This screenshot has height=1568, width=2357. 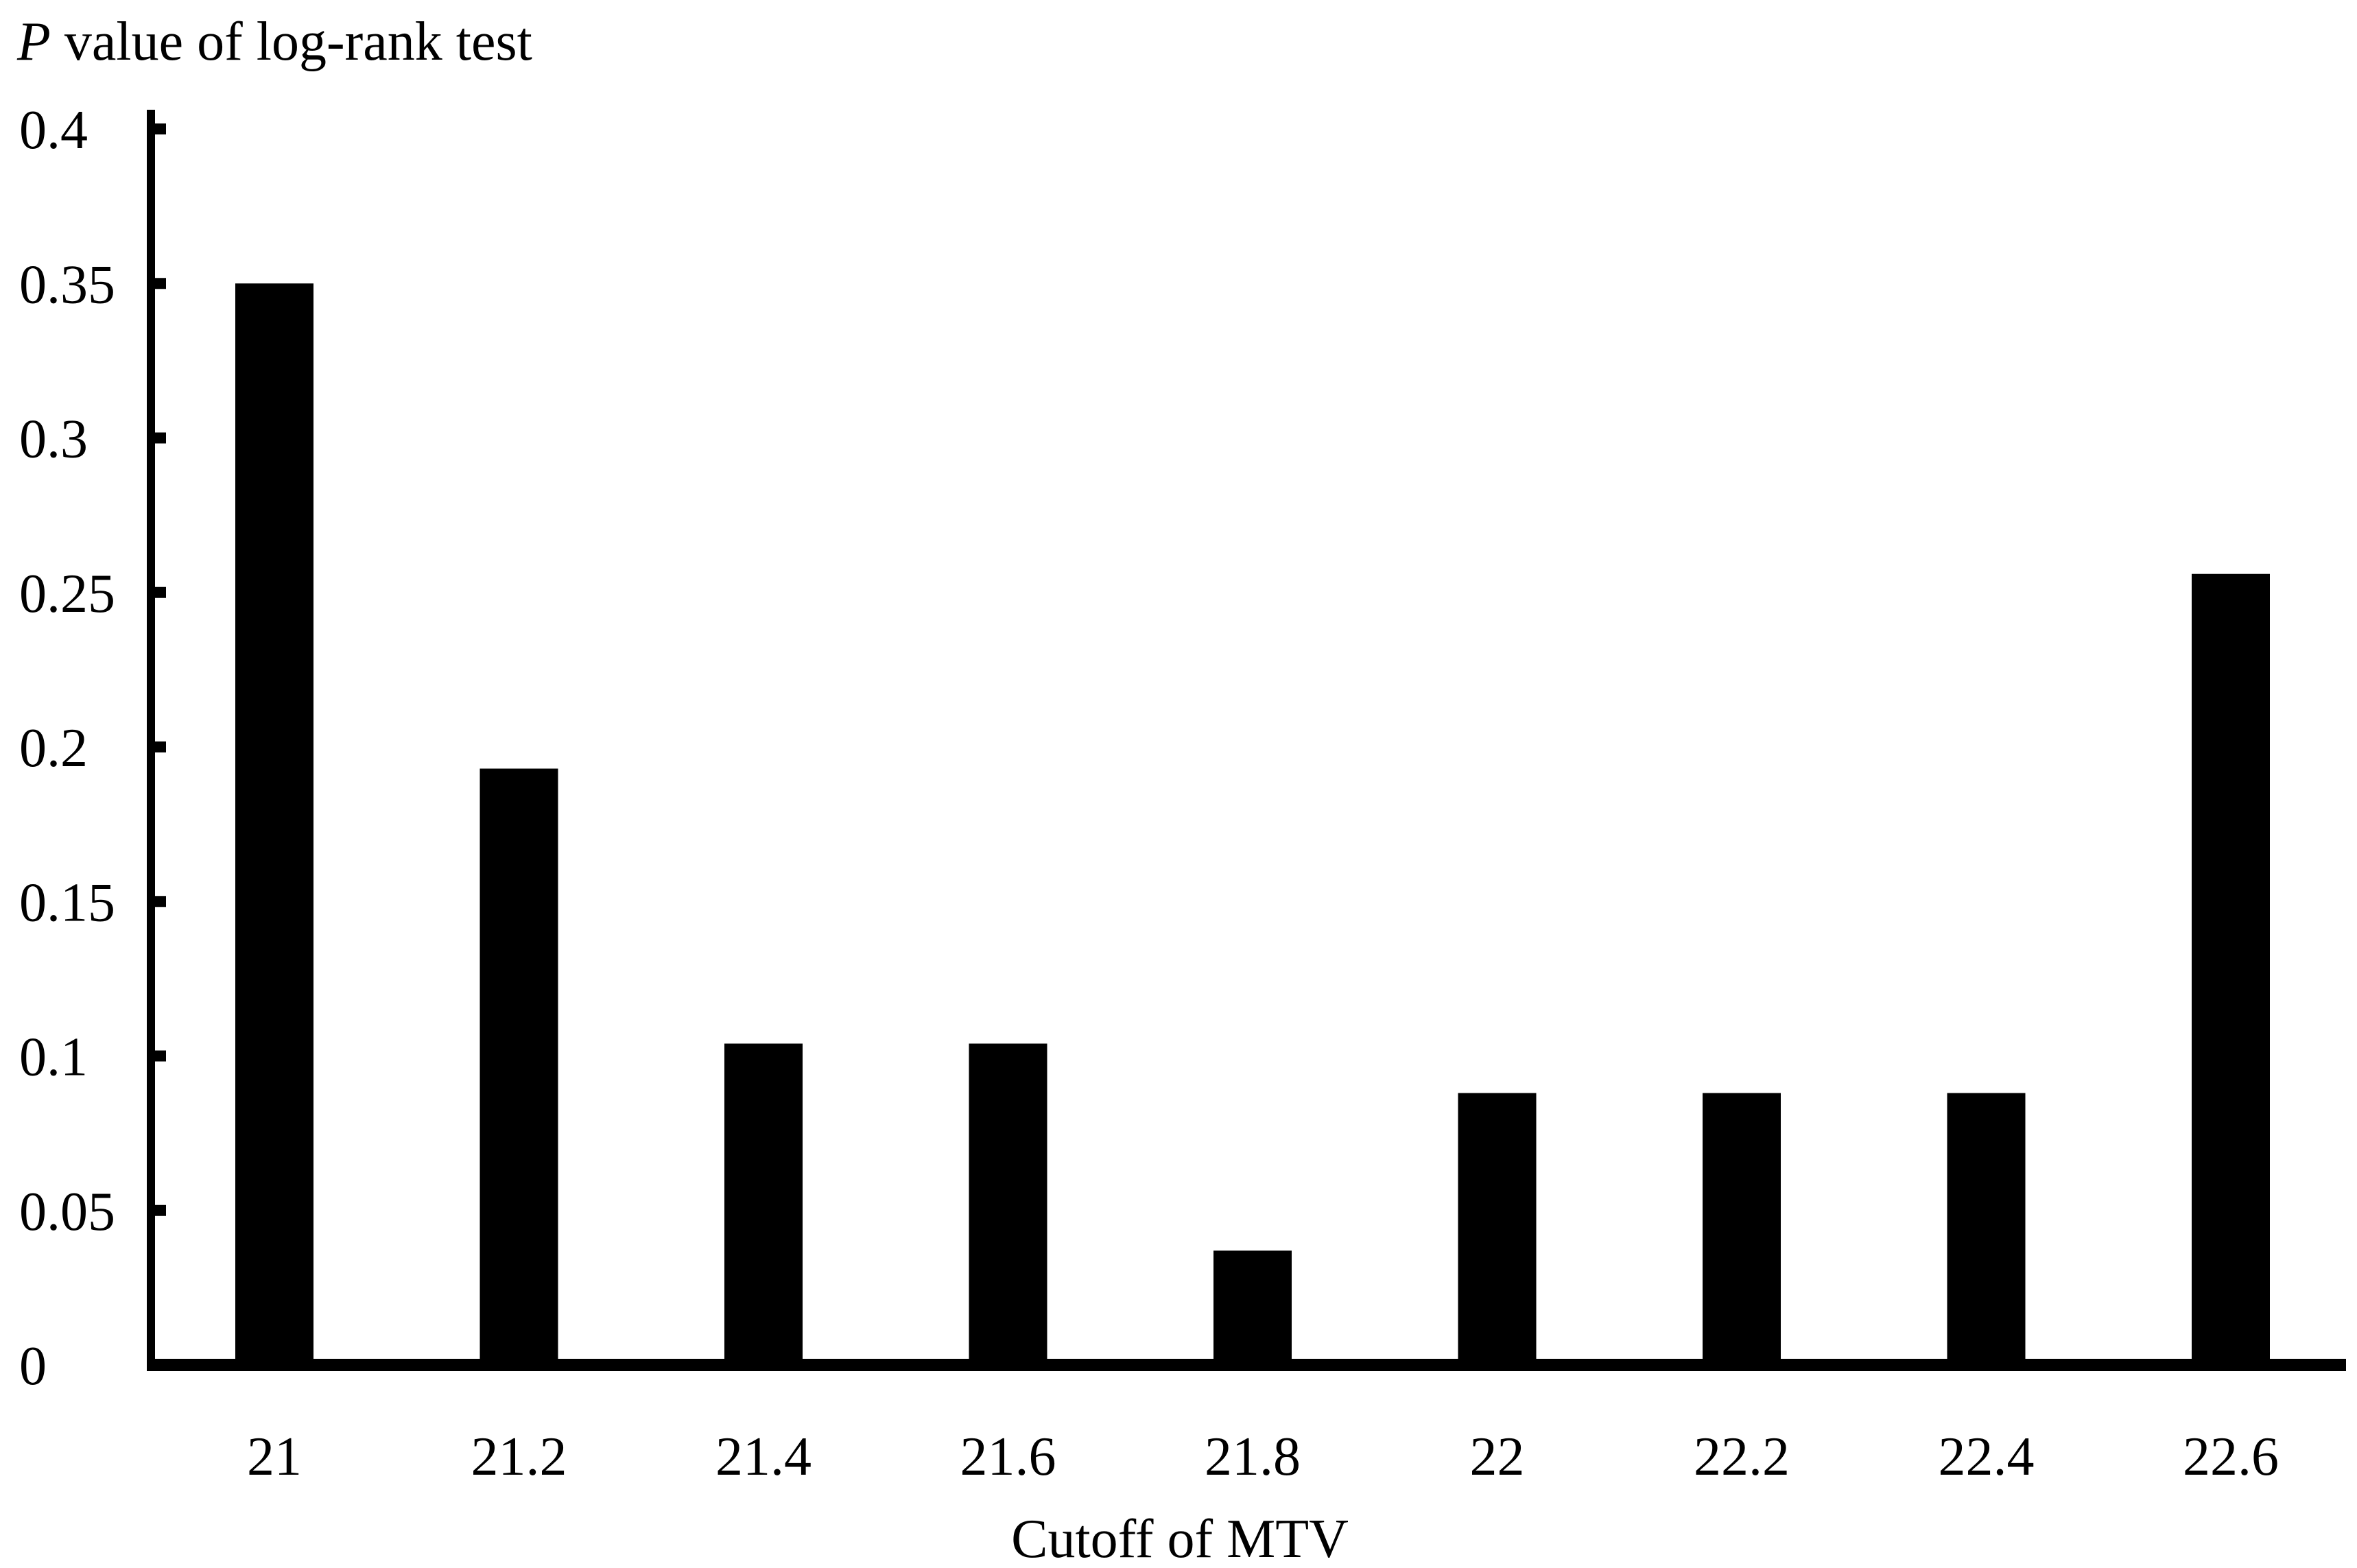 What do you see at coordinates (67, 902) in the screenshot?
I see `y-tick-label: 0.15` at bounding box center [67, 902].